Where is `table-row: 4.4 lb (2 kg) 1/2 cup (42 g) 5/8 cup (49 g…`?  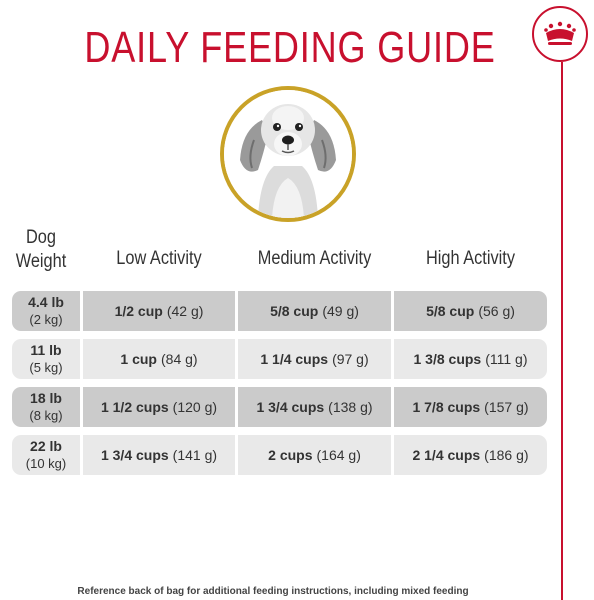 table-row: 4.4 lb (2 kg) 1/2 cup (42 g) 5/8 cup (49 g… is located at coordinates (279, 311).